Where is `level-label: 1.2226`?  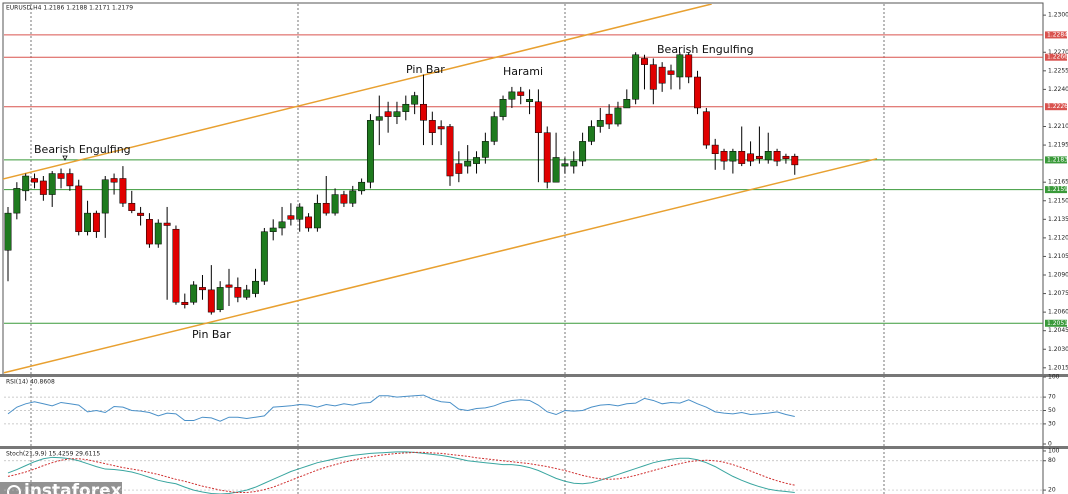 level-label: 1.2226 is located at coordinates (1057, 106).